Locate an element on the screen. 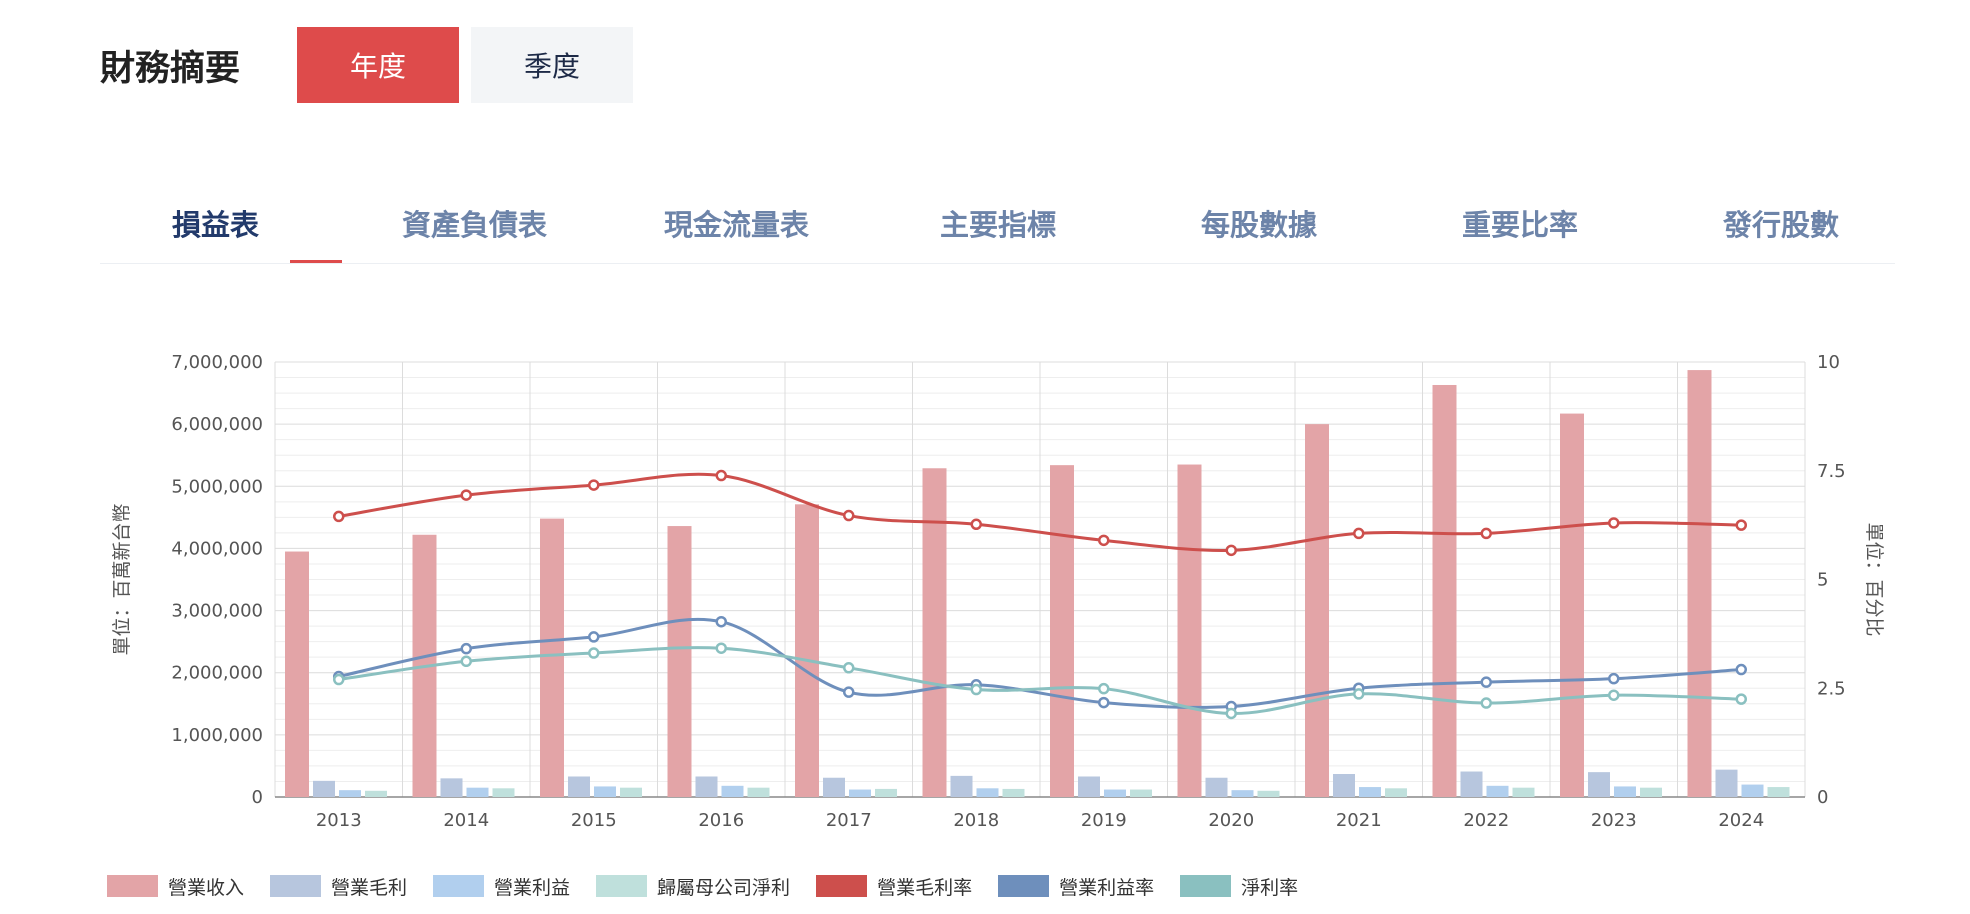  x-tick-label: 2024 is located at coordinates (1741, 820).